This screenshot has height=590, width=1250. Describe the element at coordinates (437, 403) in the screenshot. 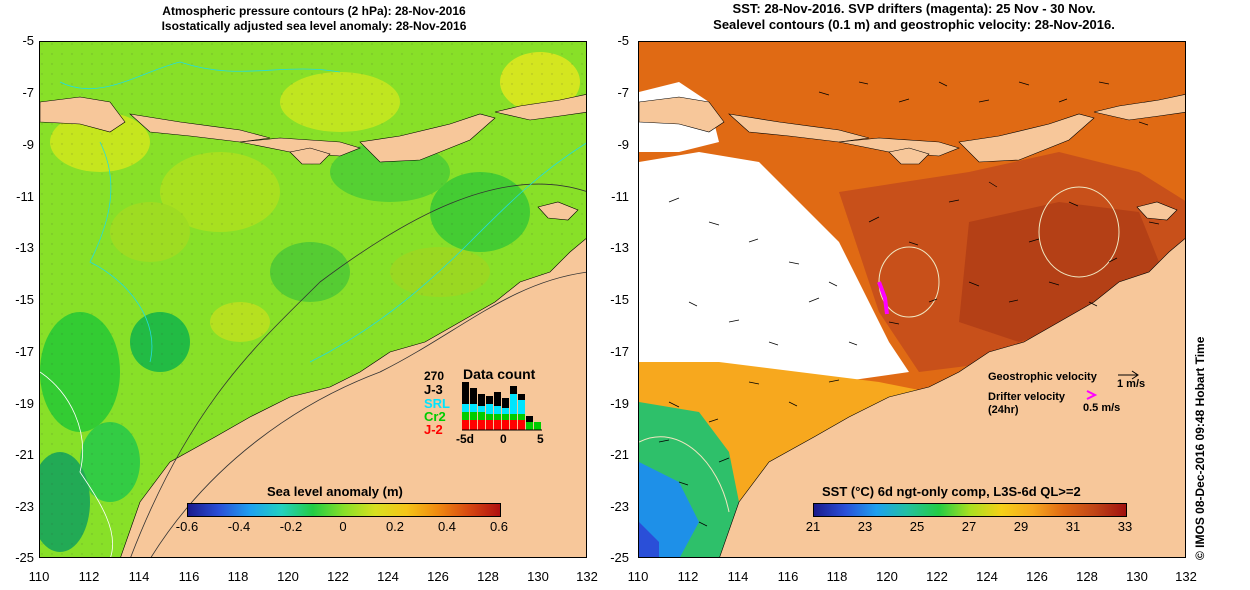

I see `data-count-series-srl: SRL` at that location.